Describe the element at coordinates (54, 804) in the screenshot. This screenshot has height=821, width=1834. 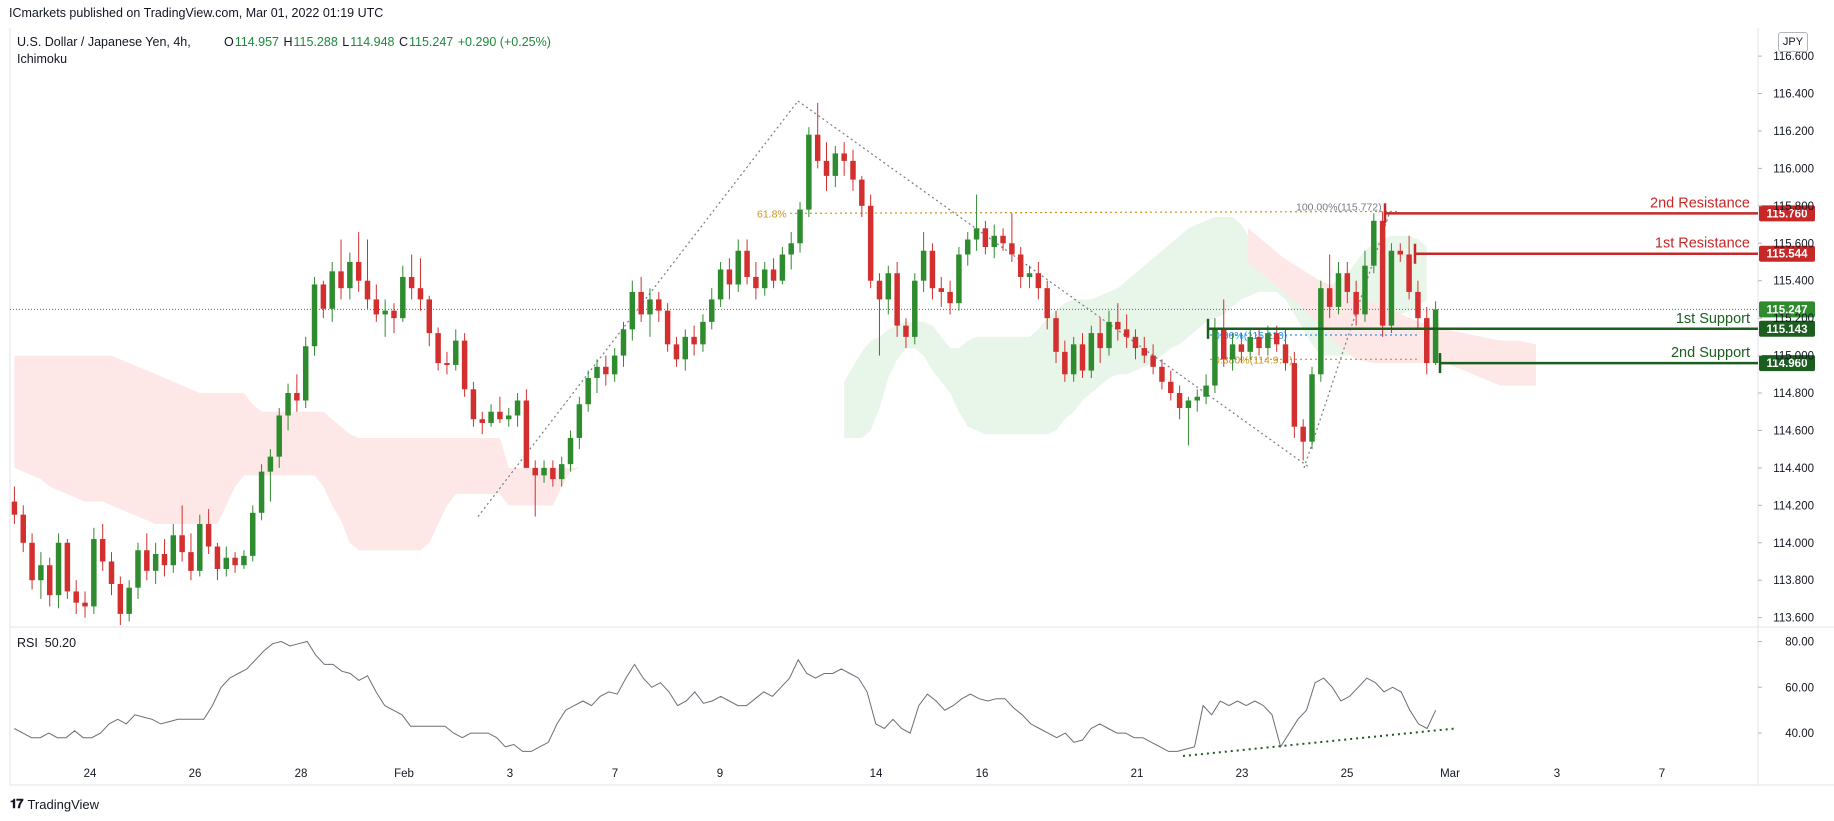
I see `footer-brand: 𝟏𝟕 TradingView` at that location.